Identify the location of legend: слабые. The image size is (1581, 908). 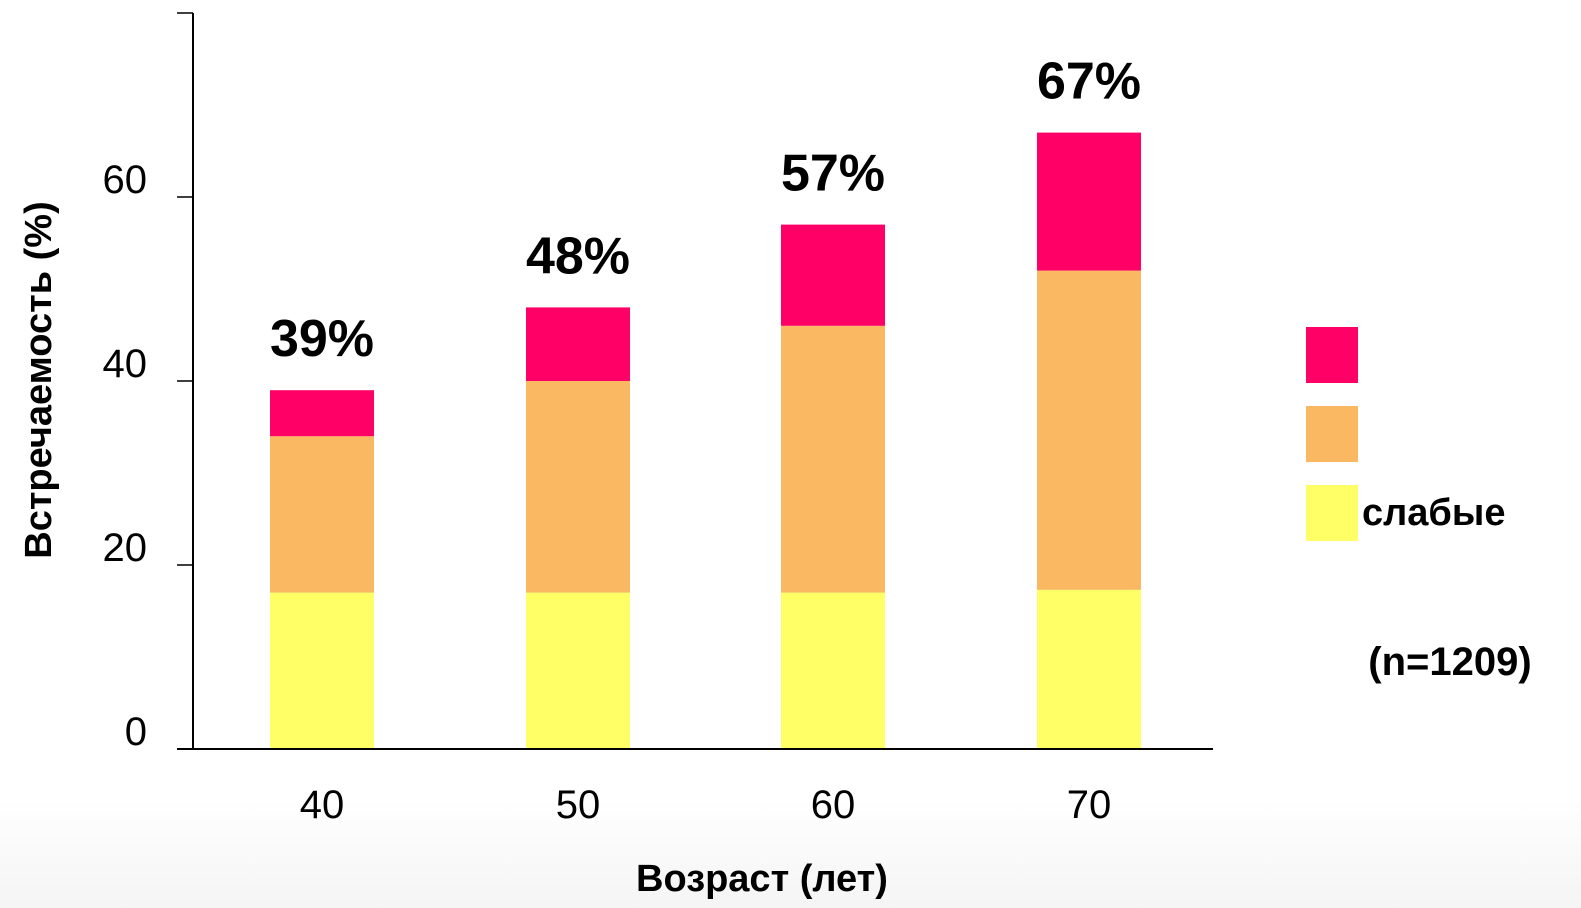
(1405, 434).